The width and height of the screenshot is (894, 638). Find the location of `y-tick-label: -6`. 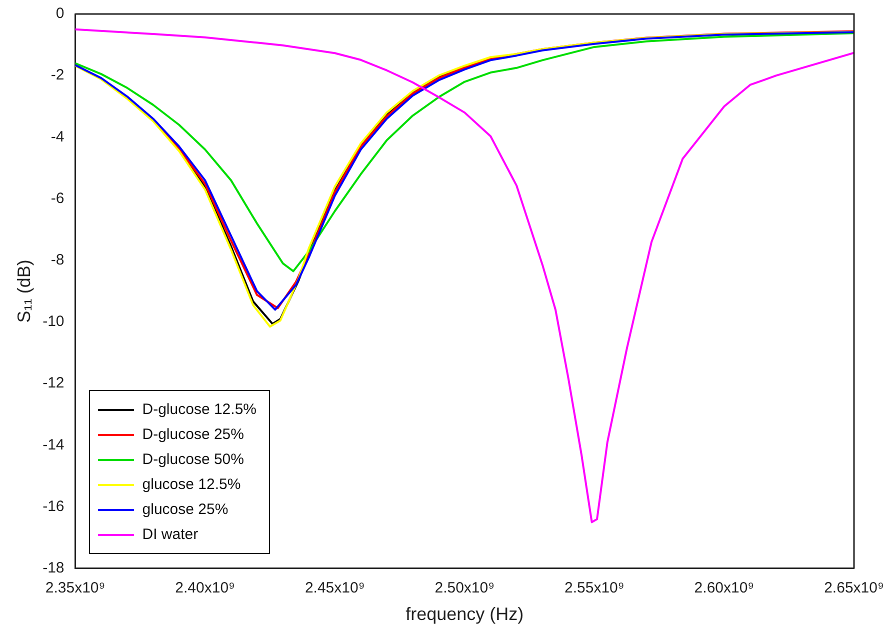

y-tick-label: -6 is located at coordinates (57, 198).